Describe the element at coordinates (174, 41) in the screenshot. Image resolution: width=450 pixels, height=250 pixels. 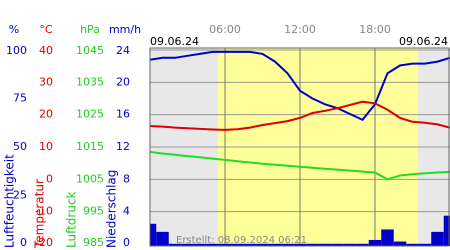
I see `date-left: 09.06.24` at that location.